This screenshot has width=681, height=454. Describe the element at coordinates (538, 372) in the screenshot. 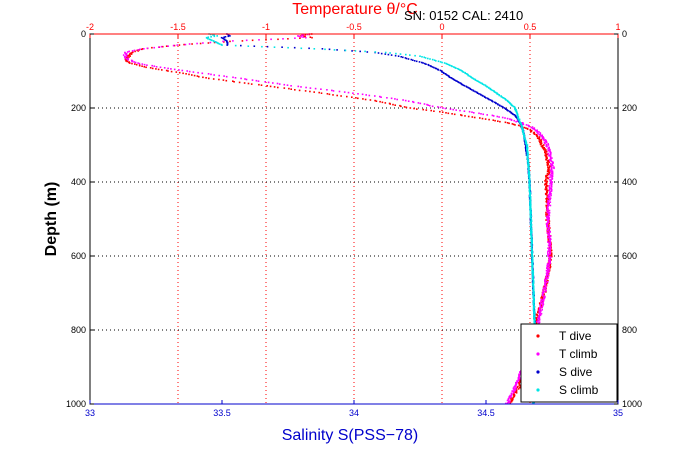

I see `legend-marker` at that location.